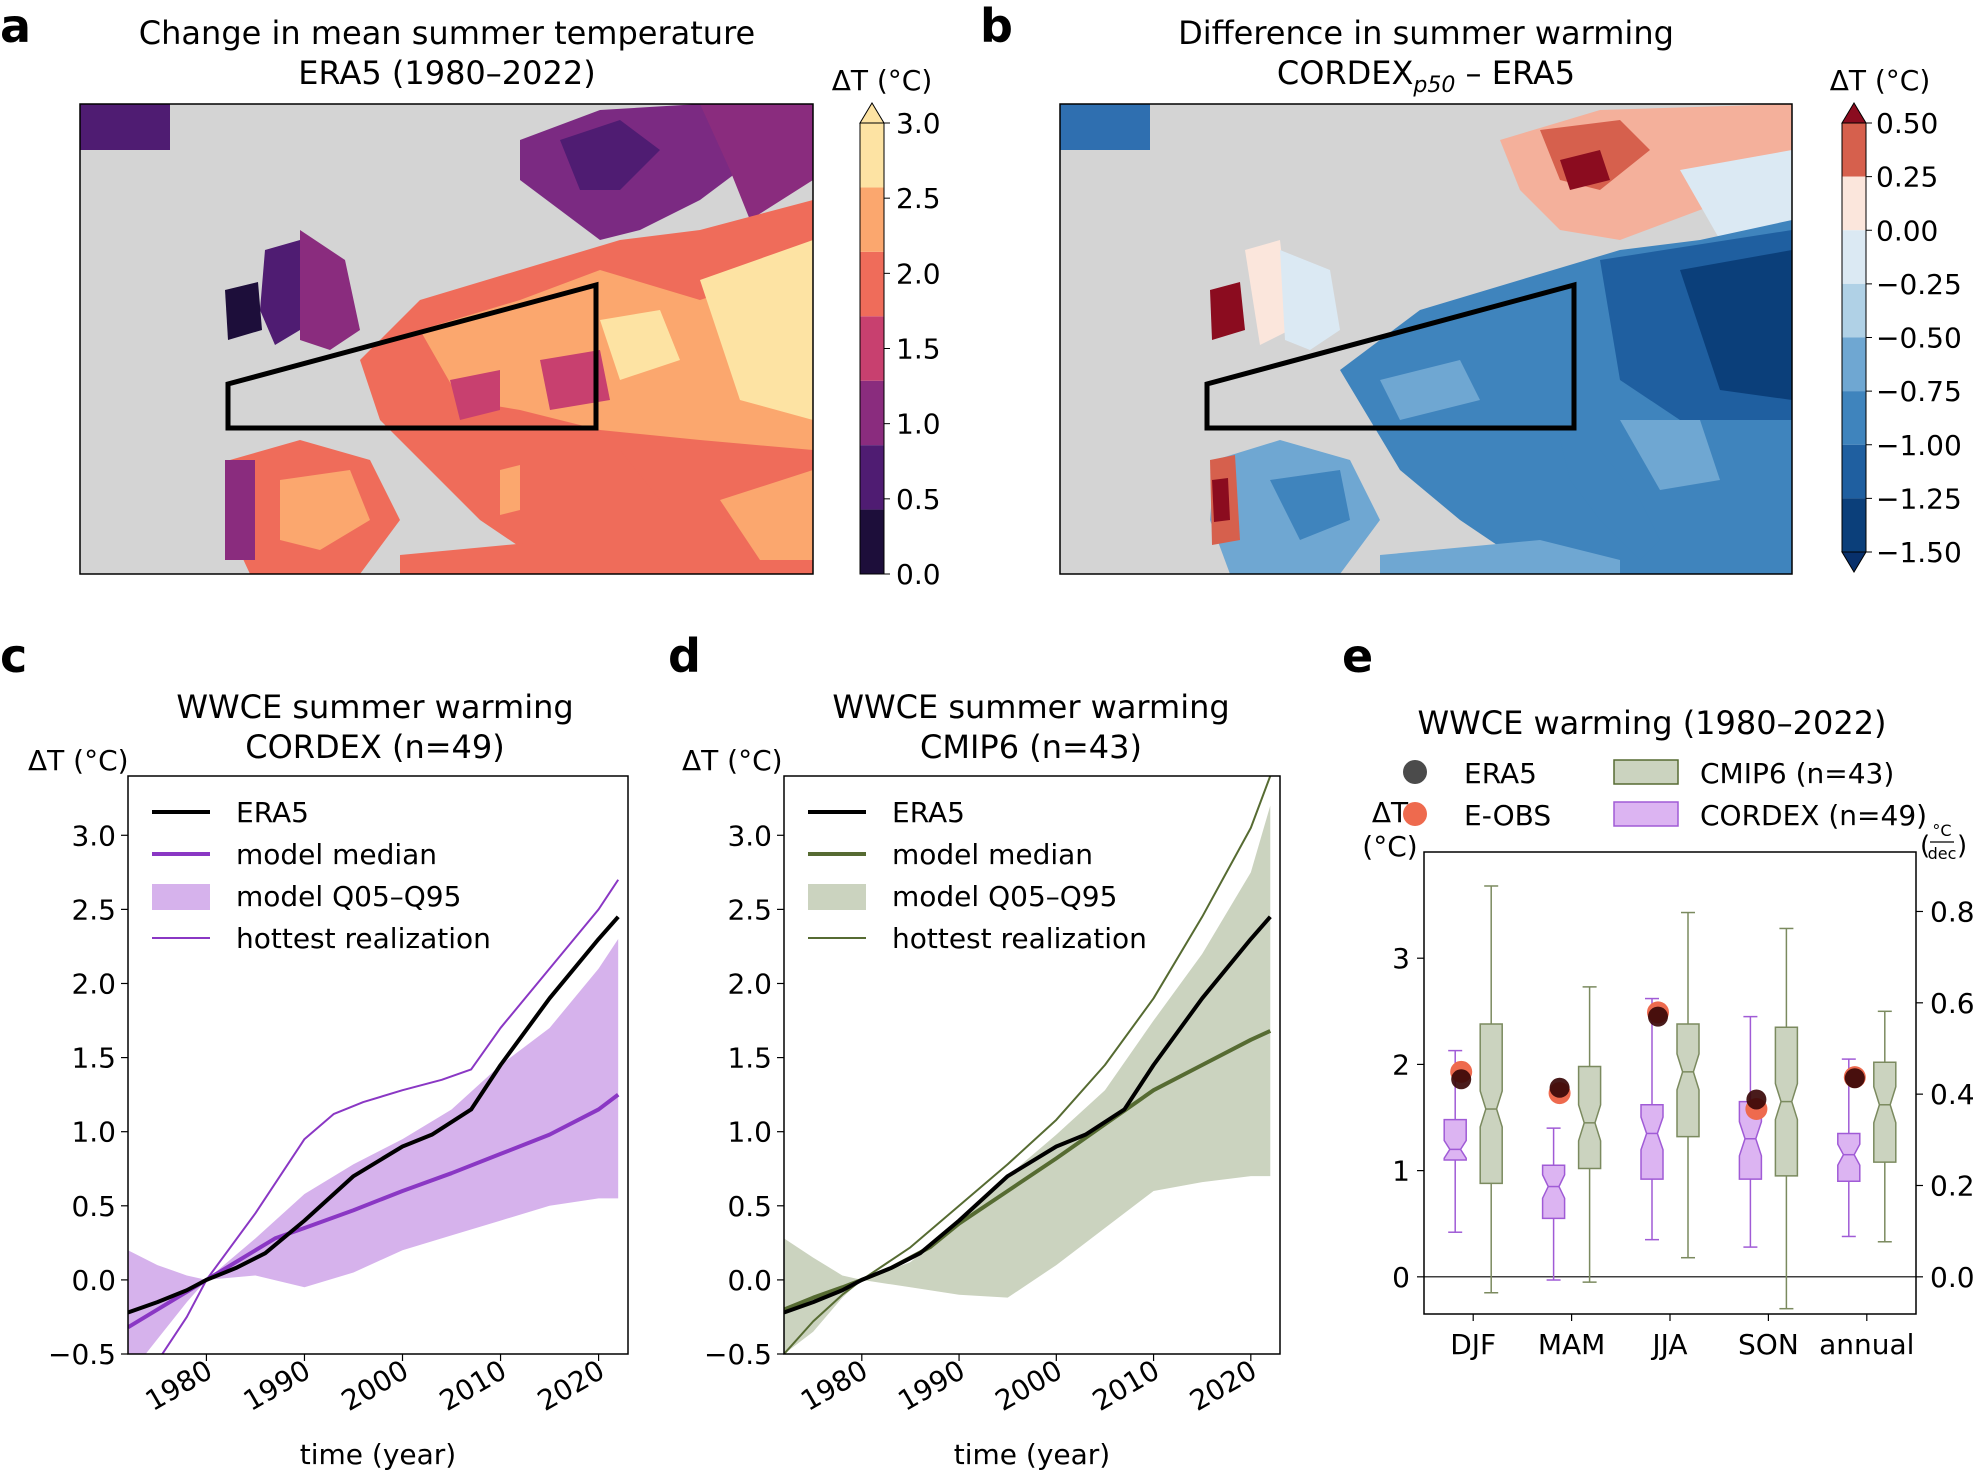  I want to click on x-tick-label: 1990, so click(931, 1385).